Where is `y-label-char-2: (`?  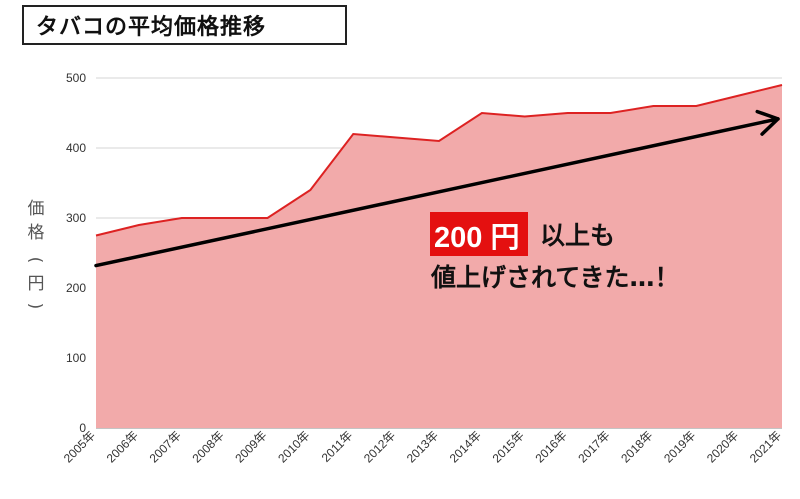 y-label-char-2: ( is located at coordinates (35, 260).